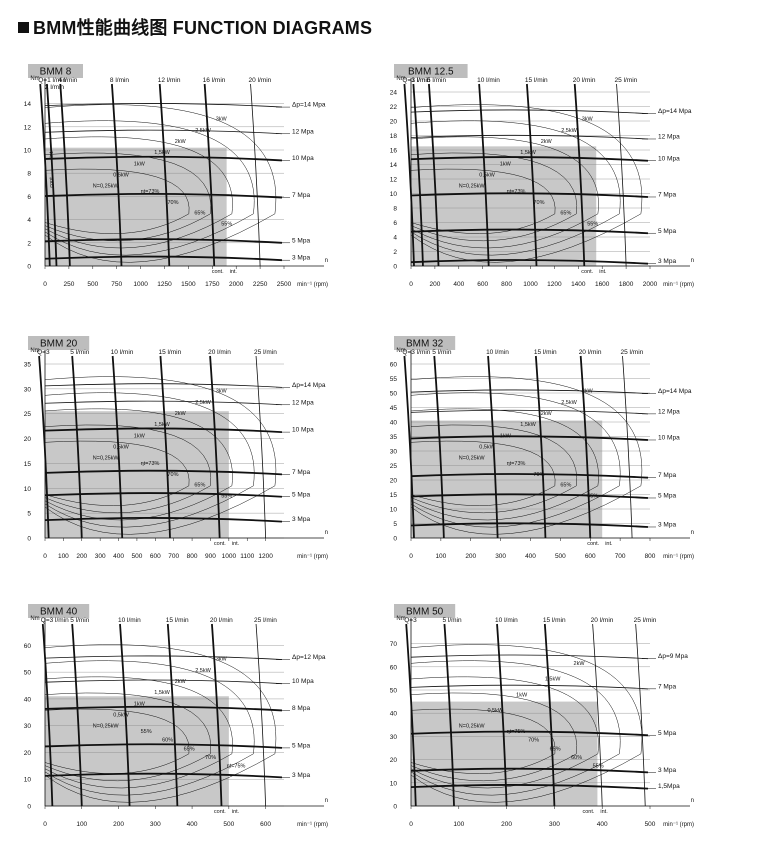  Describe the element at coordinates (669, 786) in the screenshot. I see `pressure-label: 1,5Mpa` at that location.